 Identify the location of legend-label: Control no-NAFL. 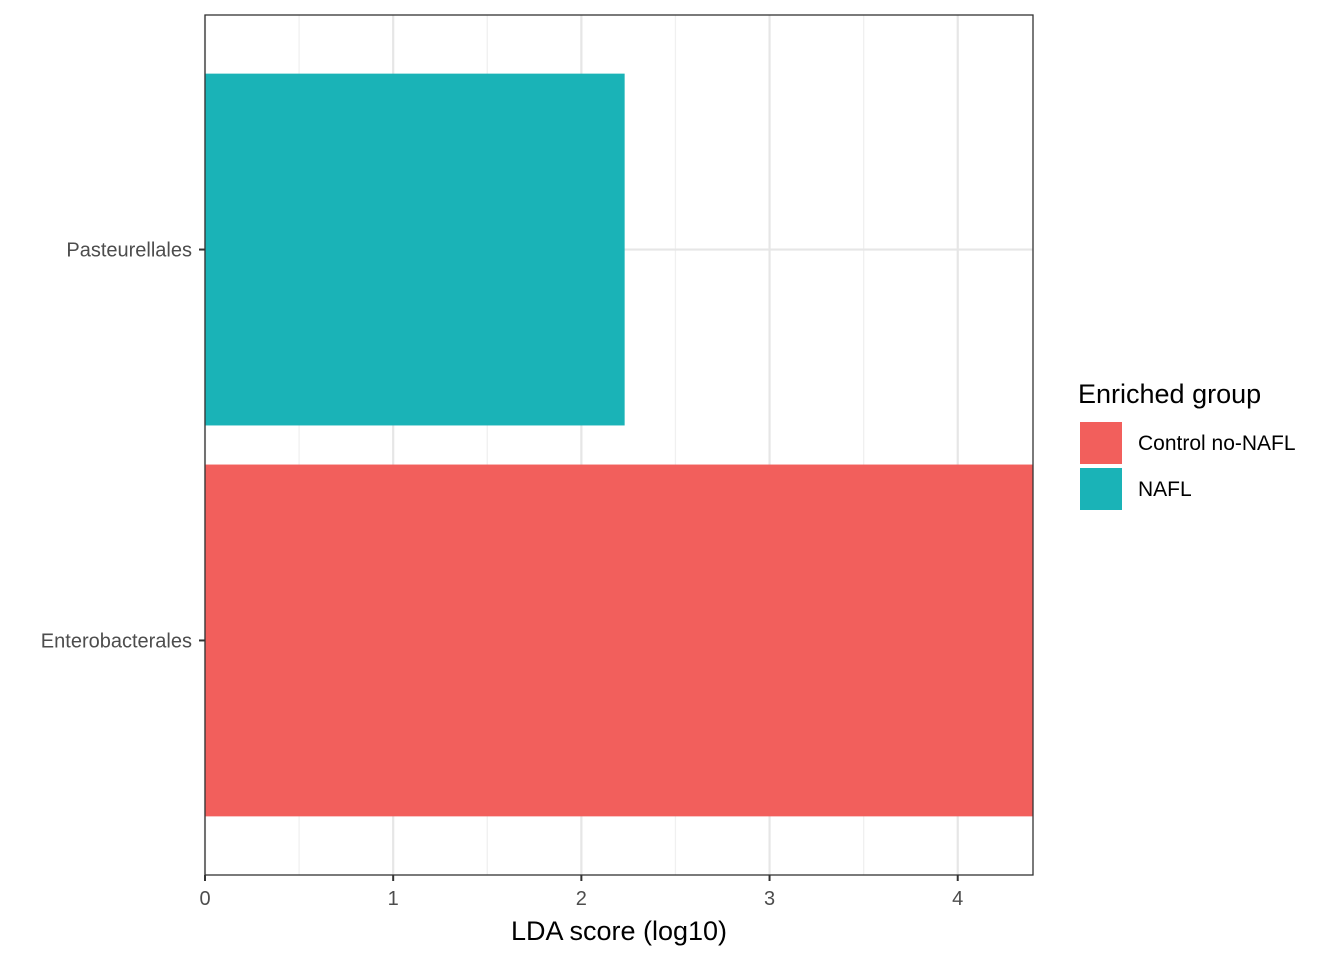
(1217, 443).